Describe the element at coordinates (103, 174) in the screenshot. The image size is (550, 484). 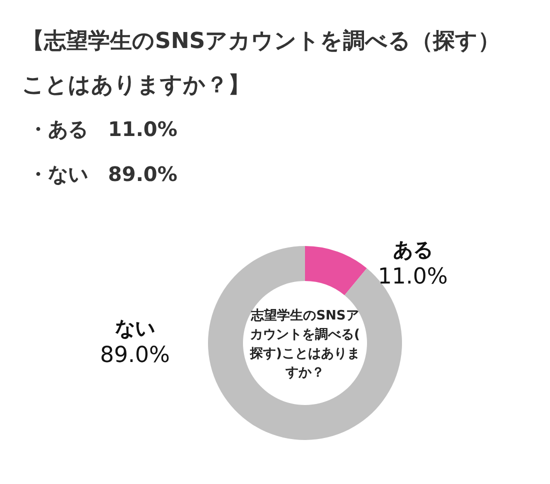
I see `text: ・ない 89.0%` at that location.